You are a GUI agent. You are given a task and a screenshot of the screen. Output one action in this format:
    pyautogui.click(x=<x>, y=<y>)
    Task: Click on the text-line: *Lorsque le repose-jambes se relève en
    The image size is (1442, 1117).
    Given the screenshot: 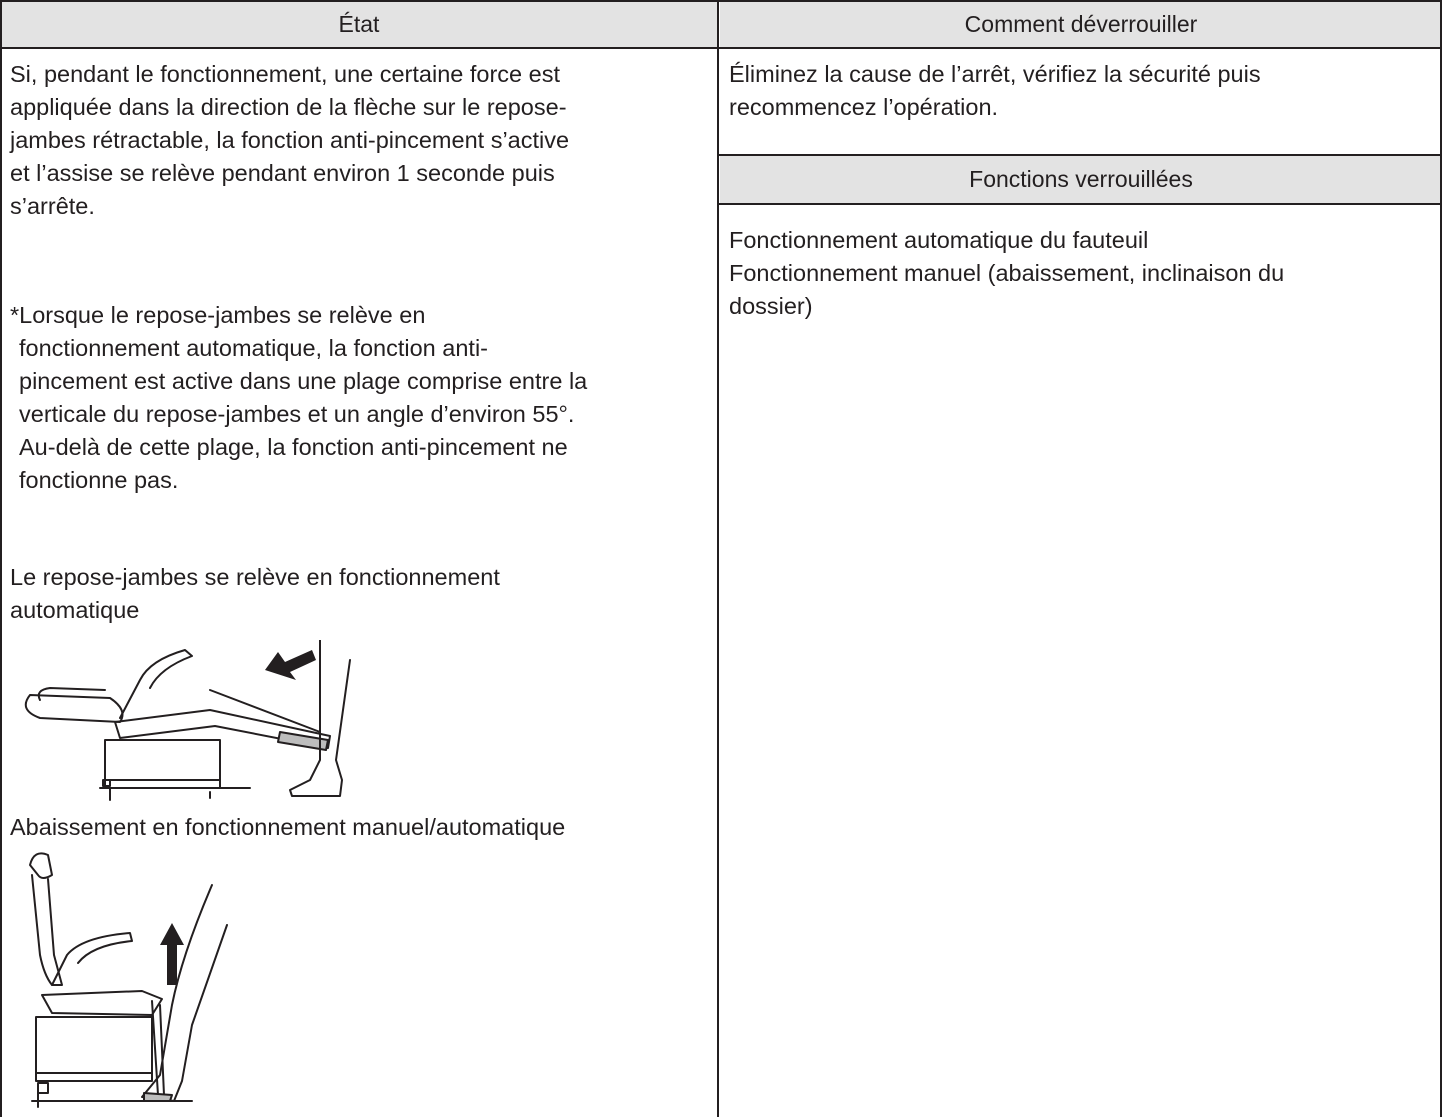 What is the action you would take?
    pyautogui.click(x=218, y=315)
    